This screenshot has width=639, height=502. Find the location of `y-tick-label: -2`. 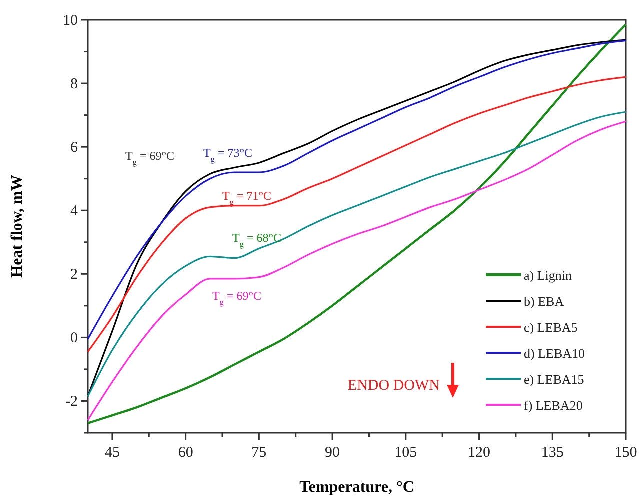

y-tick-label: -2 is located at coordinates (72, 402).